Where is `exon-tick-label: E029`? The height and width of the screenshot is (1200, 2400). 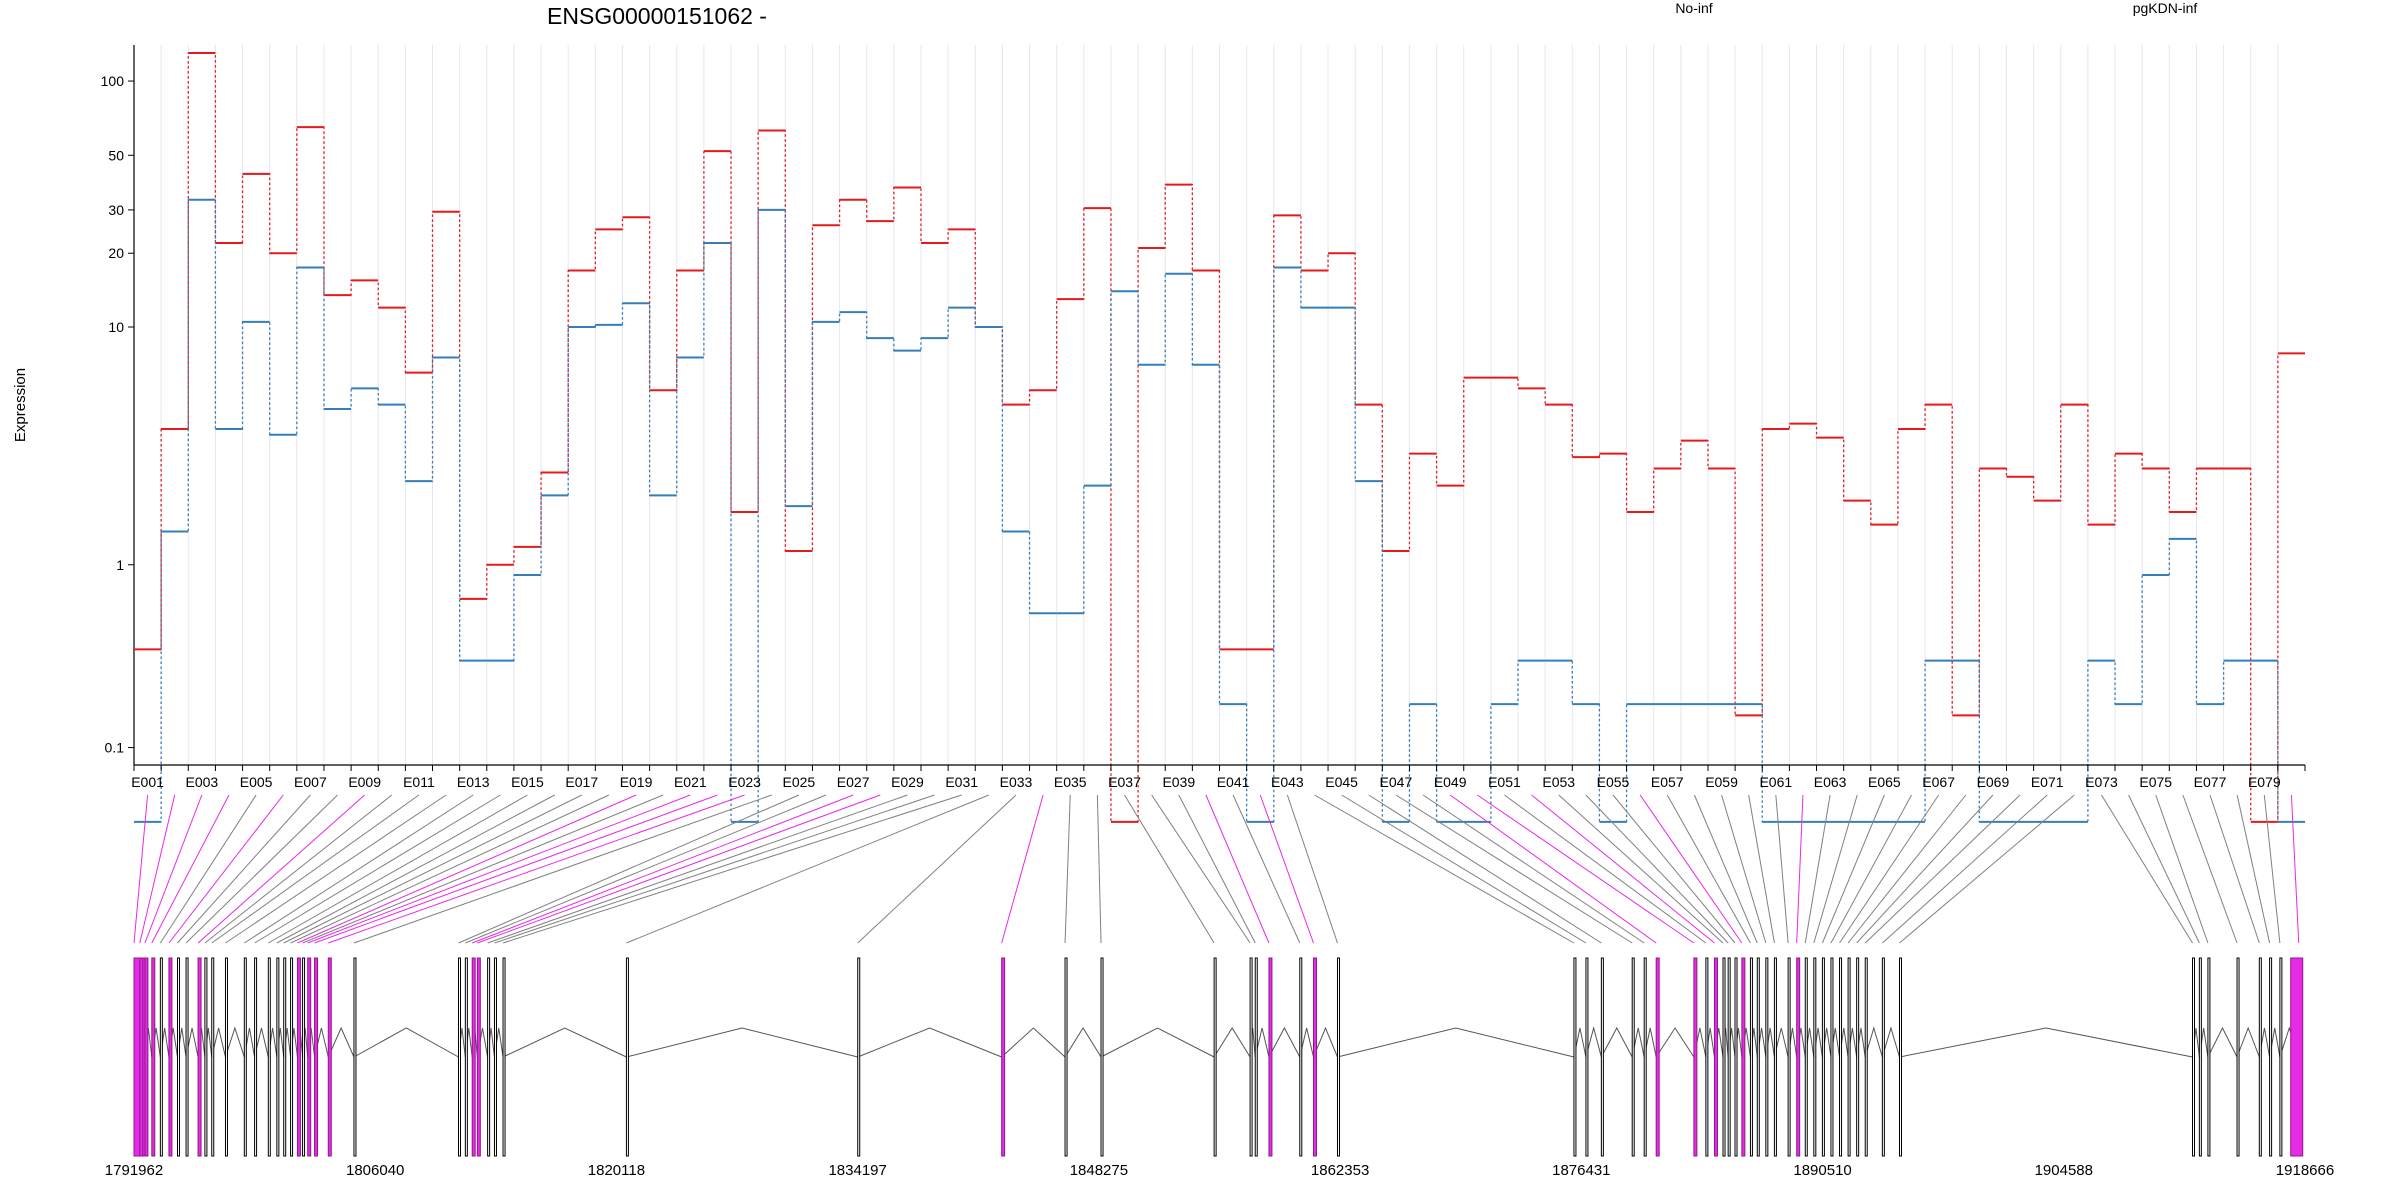 exon-tick-label: E029 is located at coordinates (907, 782).